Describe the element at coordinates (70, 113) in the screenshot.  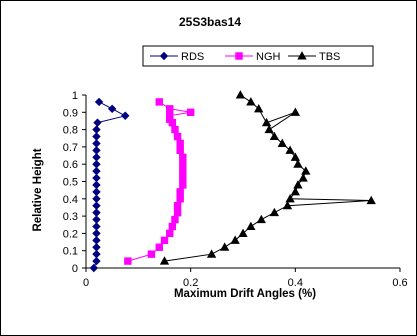
I see `y-tick-label: 0.9` at that location.